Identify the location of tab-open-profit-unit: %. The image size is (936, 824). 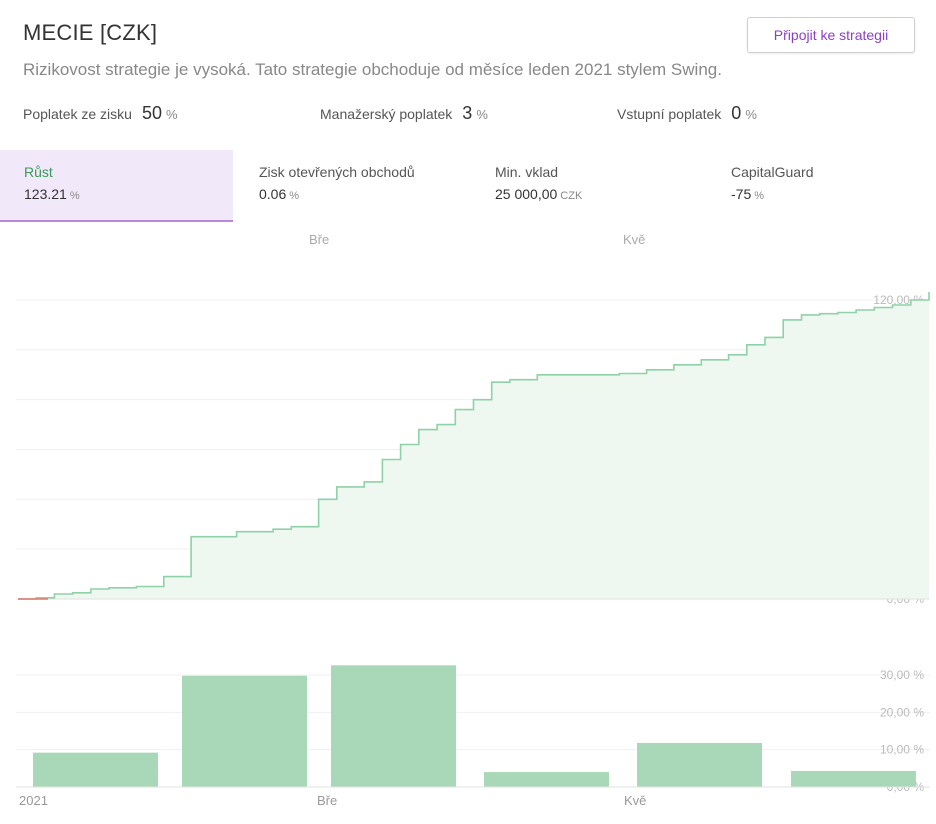
(294, 196).